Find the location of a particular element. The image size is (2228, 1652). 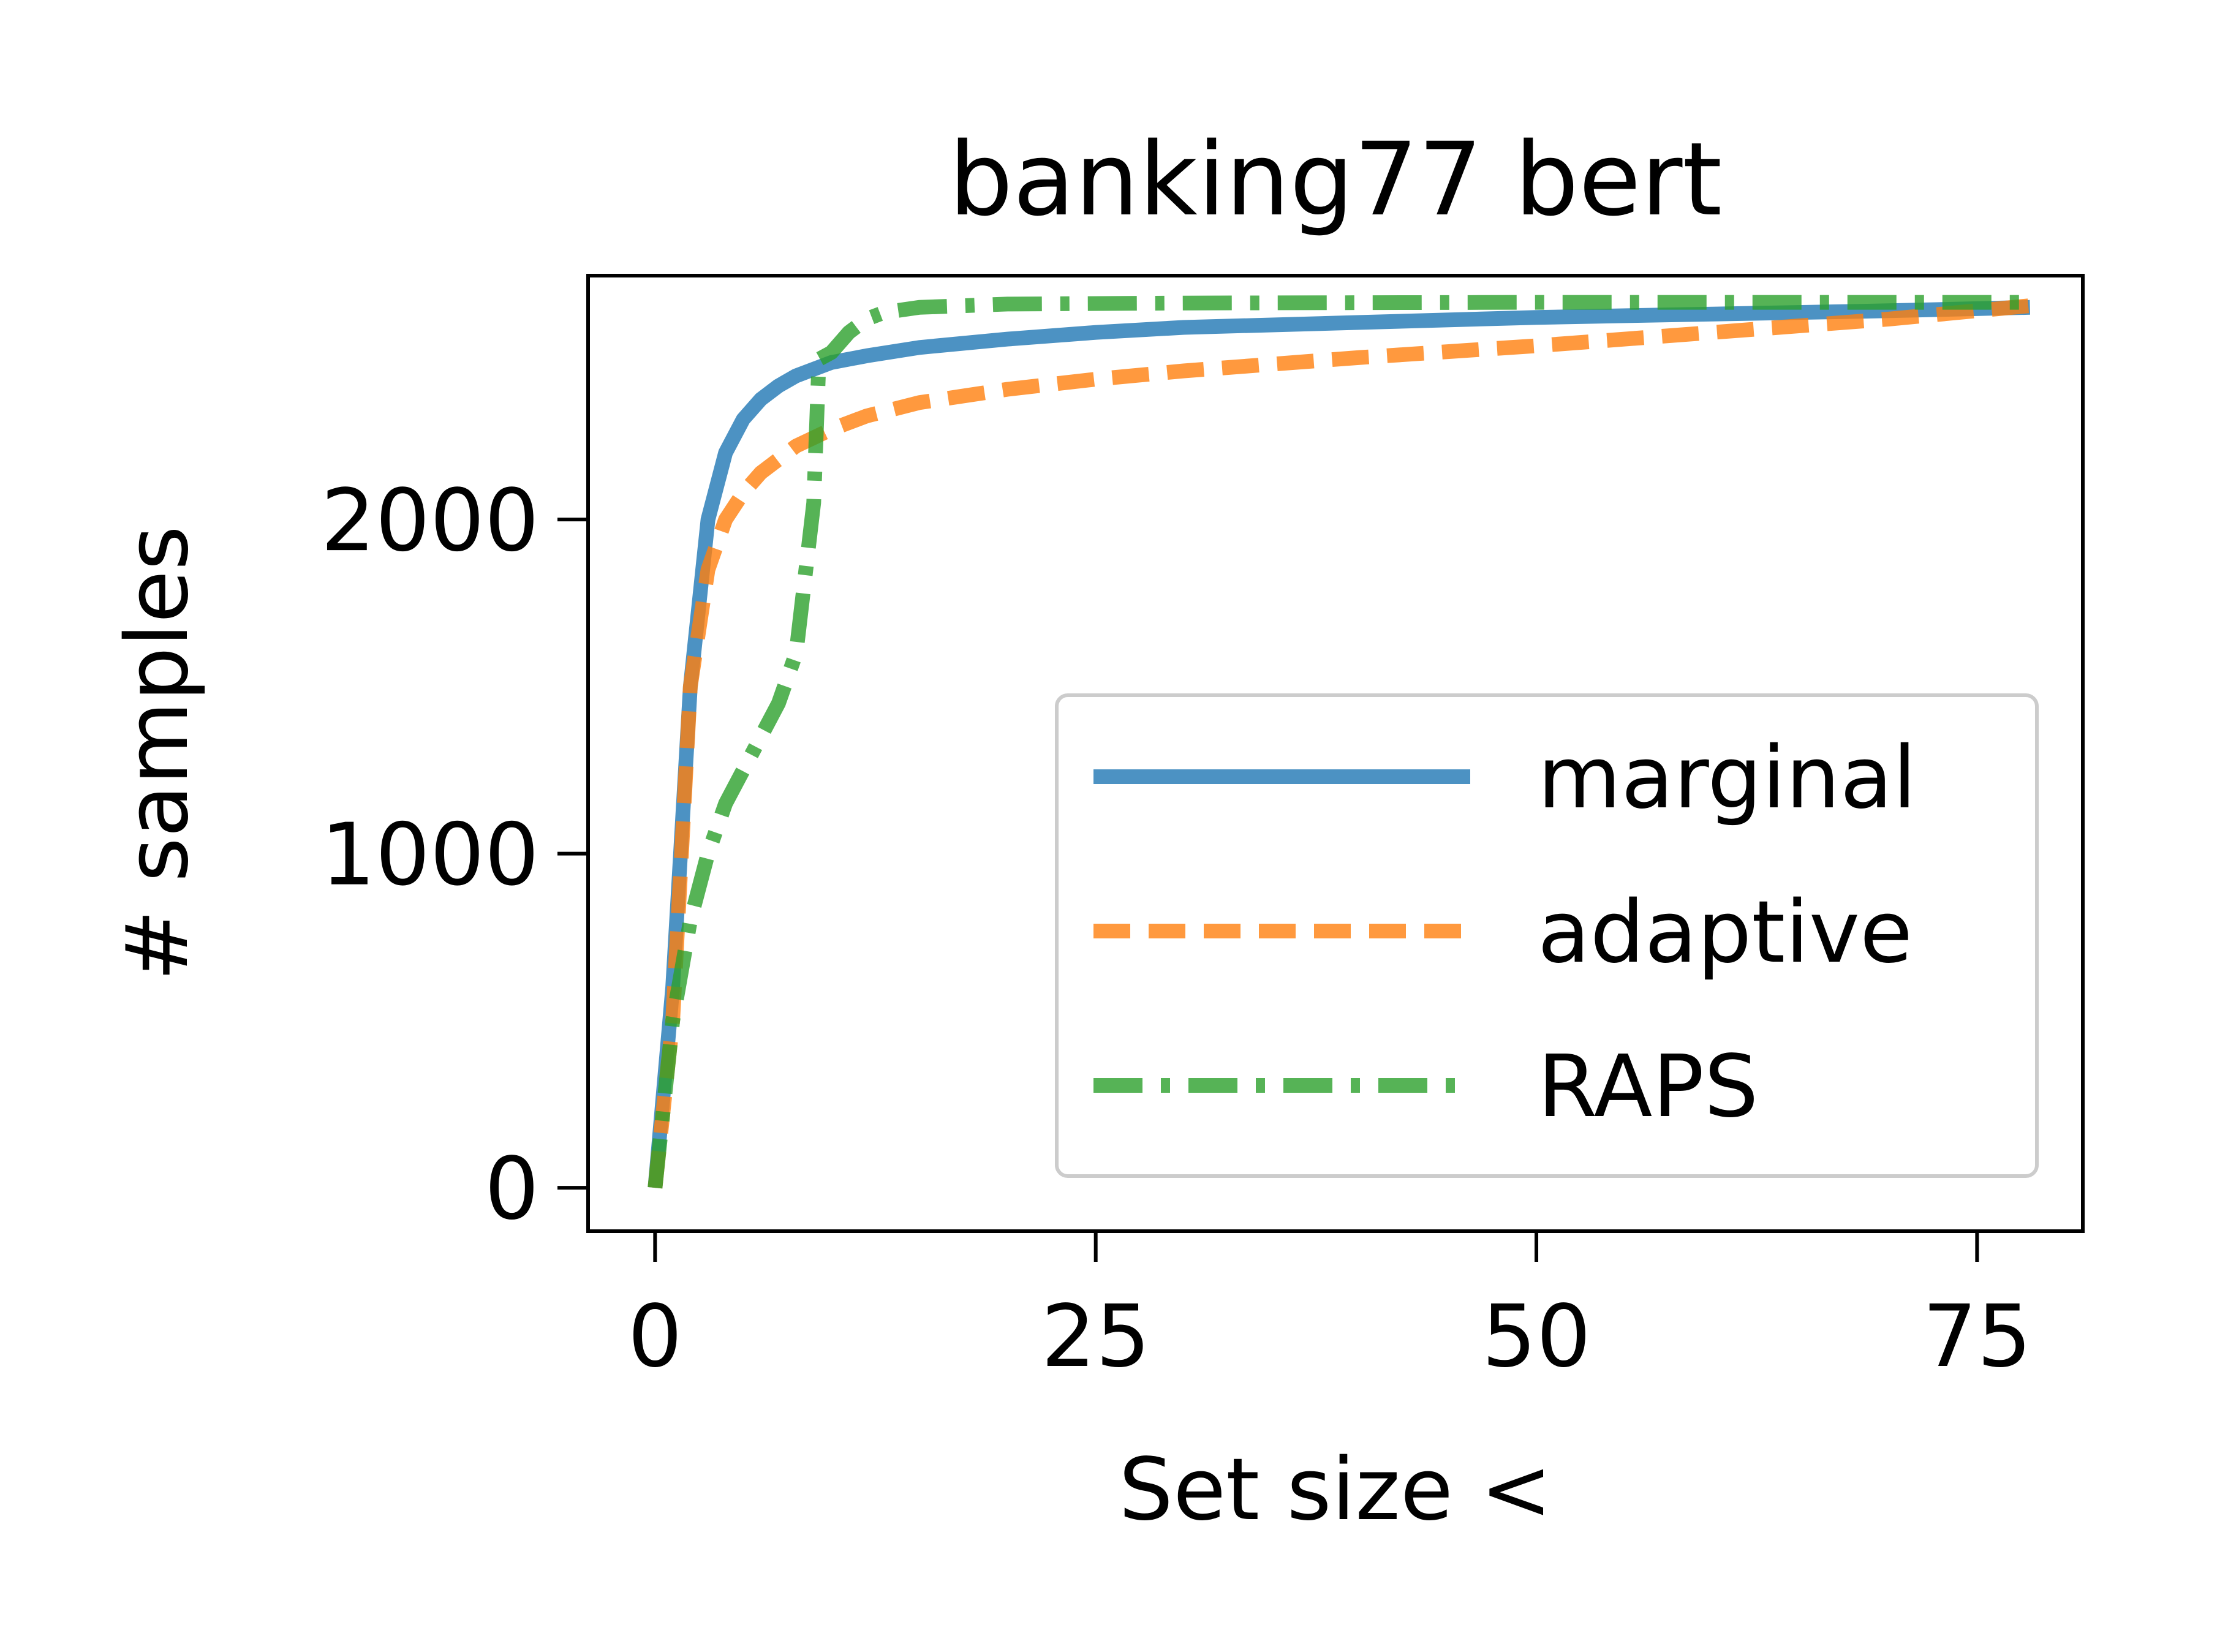

y-tick-label-1000: 1000 is located at coordinates (430, 855).